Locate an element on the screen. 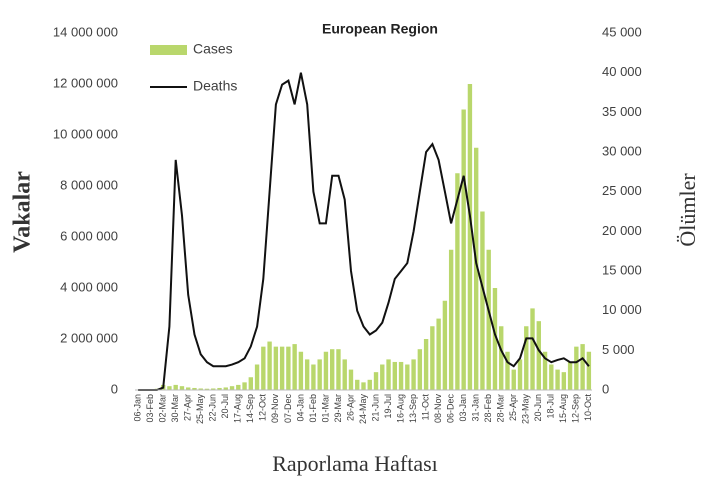 This screenshot has height=480, width=717. x-tick-label: 03-Jan is located at coordinates (463, 408).